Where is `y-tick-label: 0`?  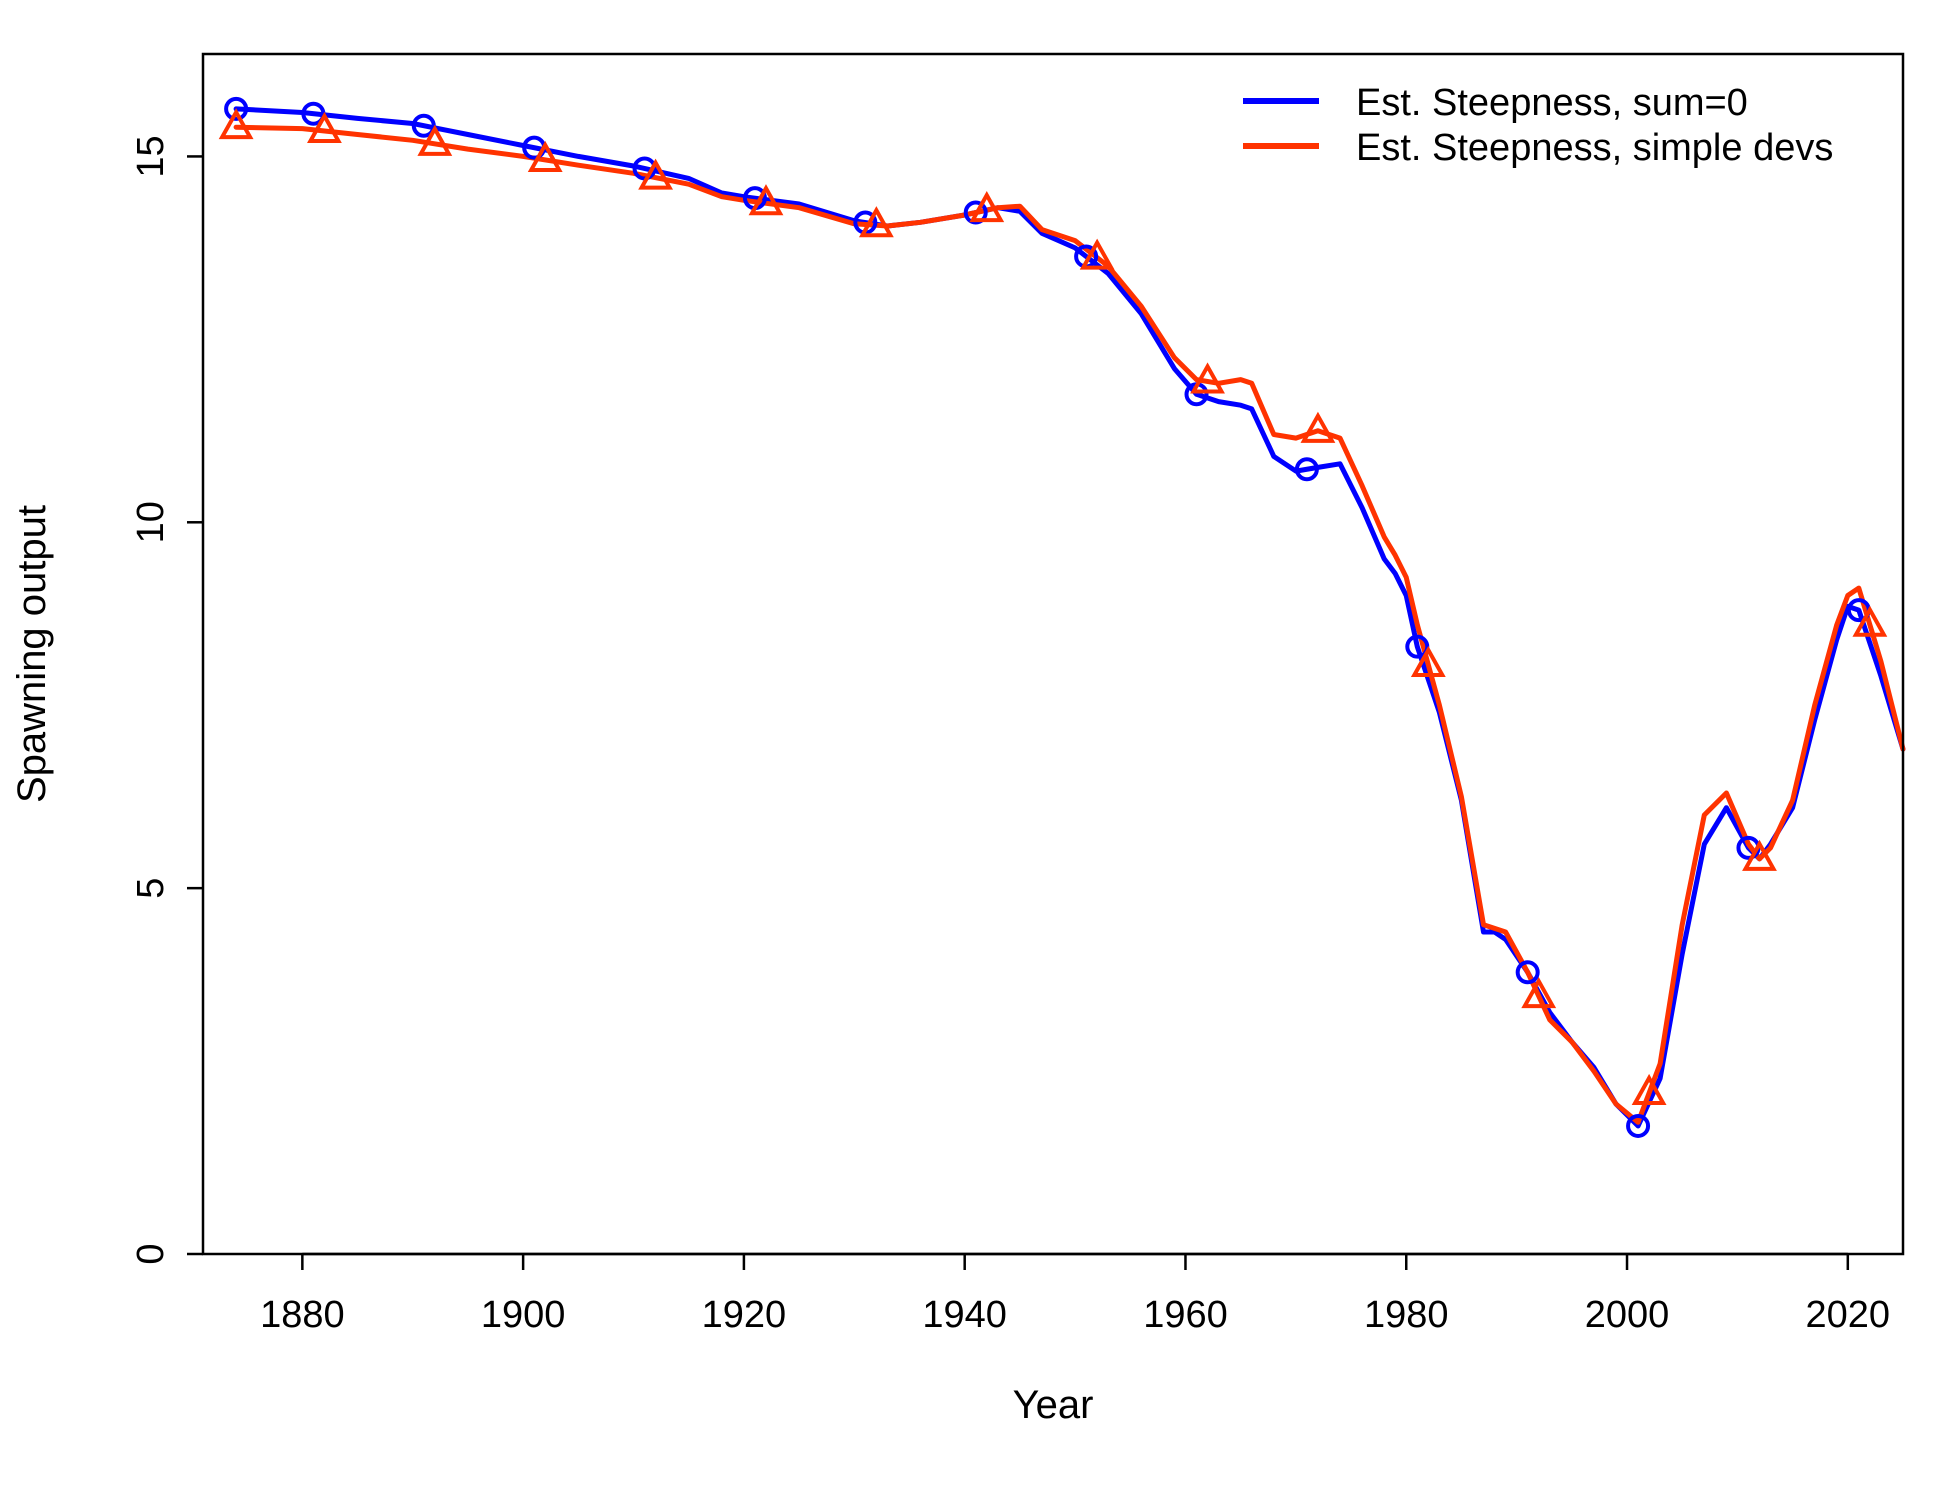
y-tick-label: 0 is located at coordinates (151, 1253).